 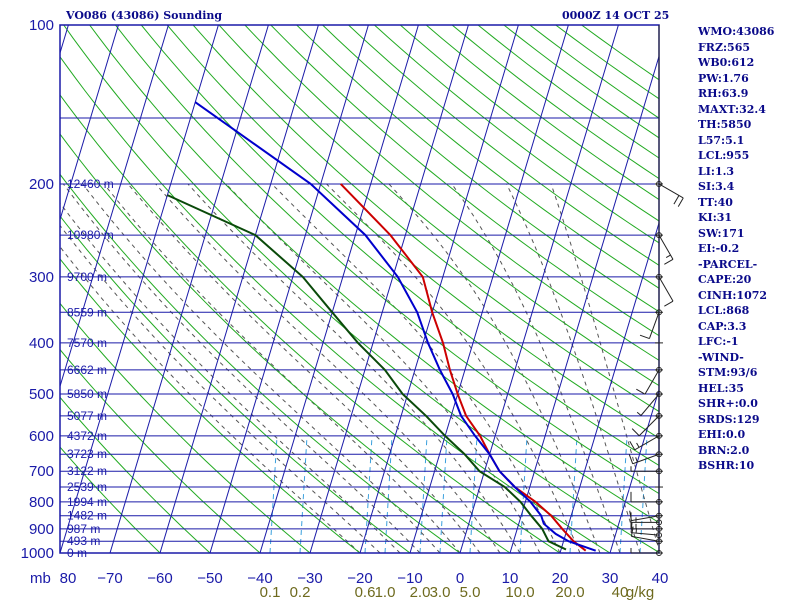 I want to click on pressure-tick-label: 400, so click(x=41, y=343).